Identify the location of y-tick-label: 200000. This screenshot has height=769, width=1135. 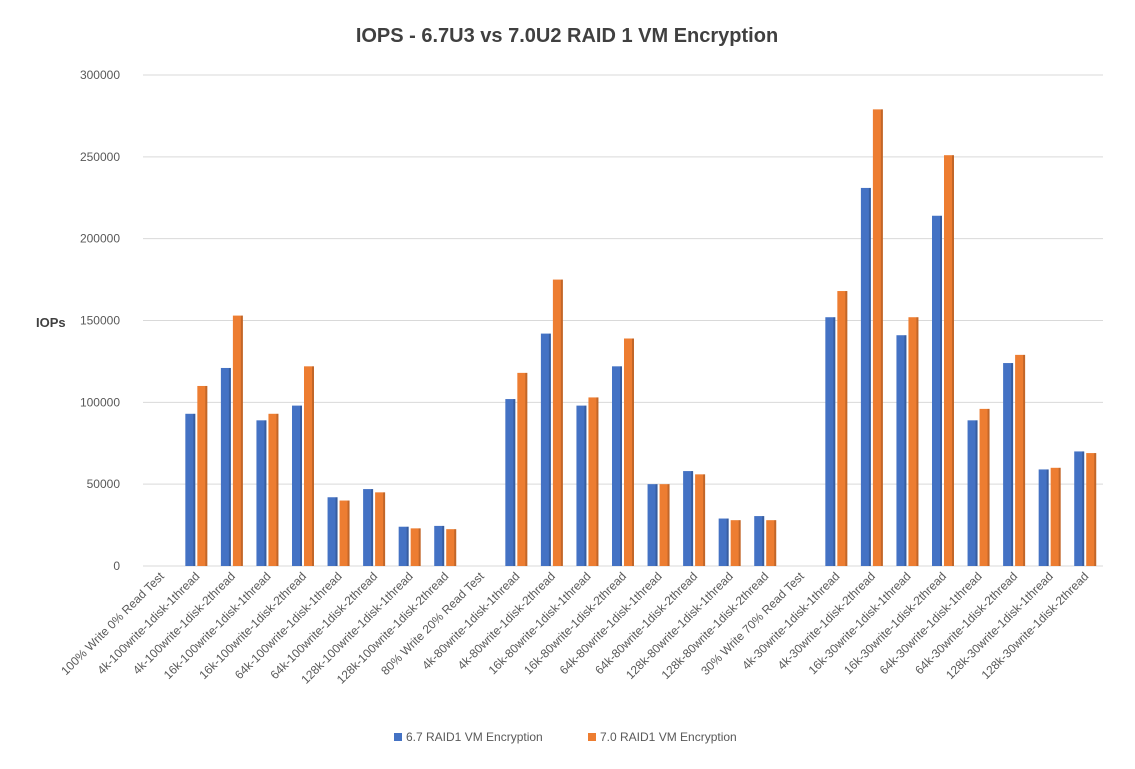
(100, 239).